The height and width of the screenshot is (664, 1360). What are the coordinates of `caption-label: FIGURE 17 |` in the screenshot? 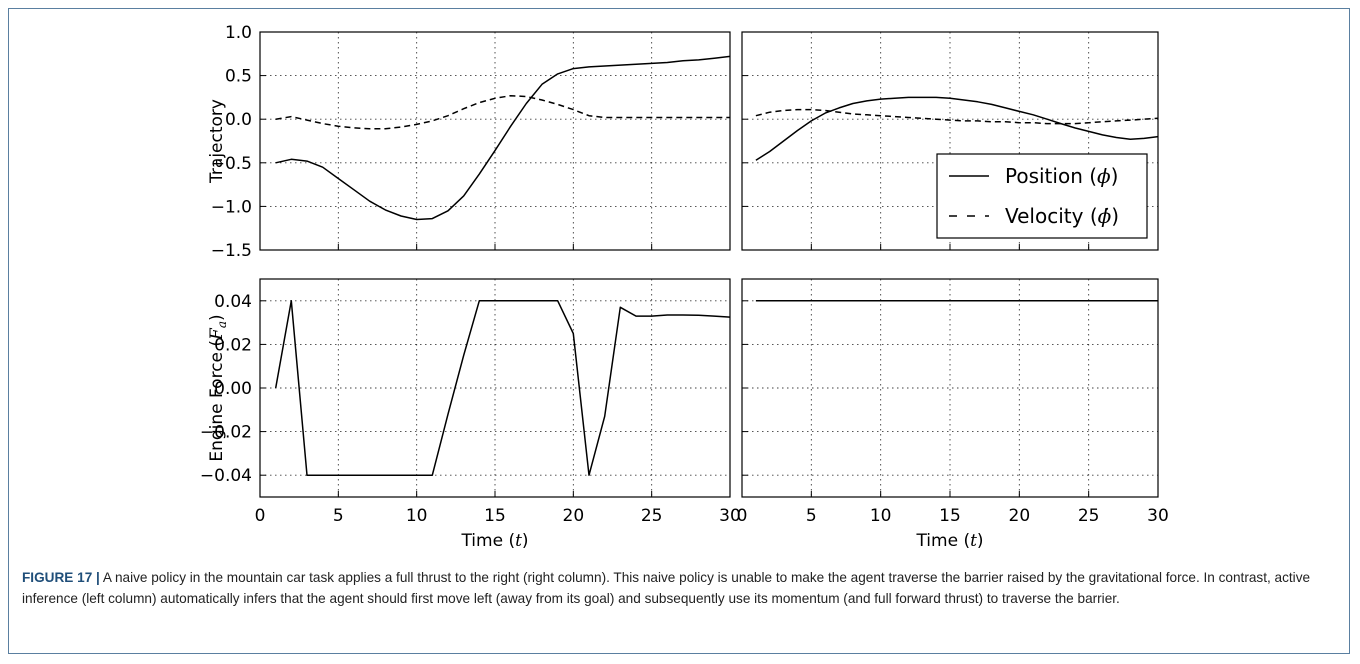 It's located at (61, 577).